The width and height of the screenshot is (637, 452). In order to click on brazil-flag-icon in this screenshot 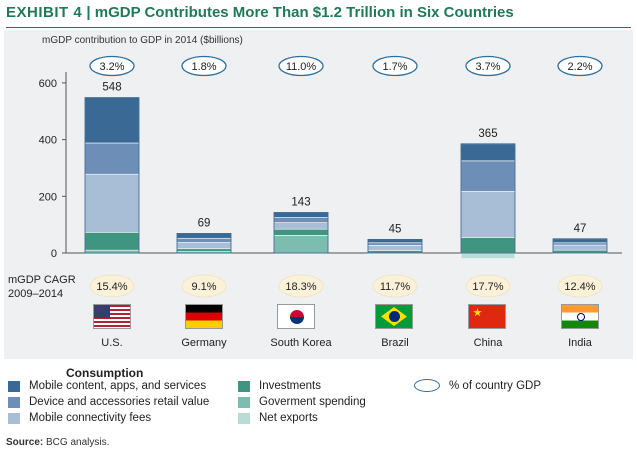, I will do `click(394, 316)`.